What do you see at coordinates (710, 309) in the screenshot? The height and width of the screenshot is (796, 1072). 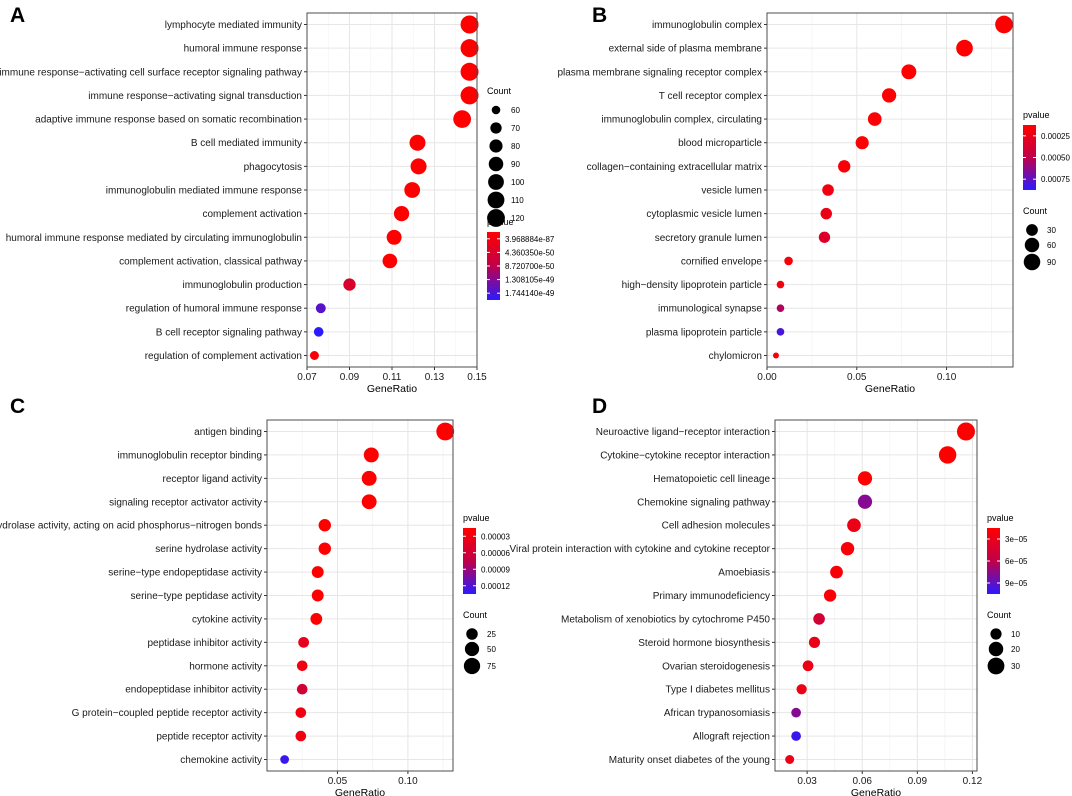 I see `term-label: immunological synapse` at bounding box center [710, 309].